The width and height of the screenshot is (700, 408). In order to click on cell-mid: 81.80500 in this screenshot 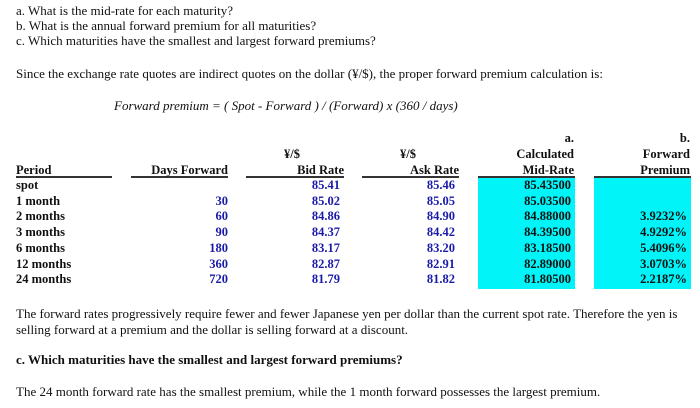, I will do `click(547, 279)`.